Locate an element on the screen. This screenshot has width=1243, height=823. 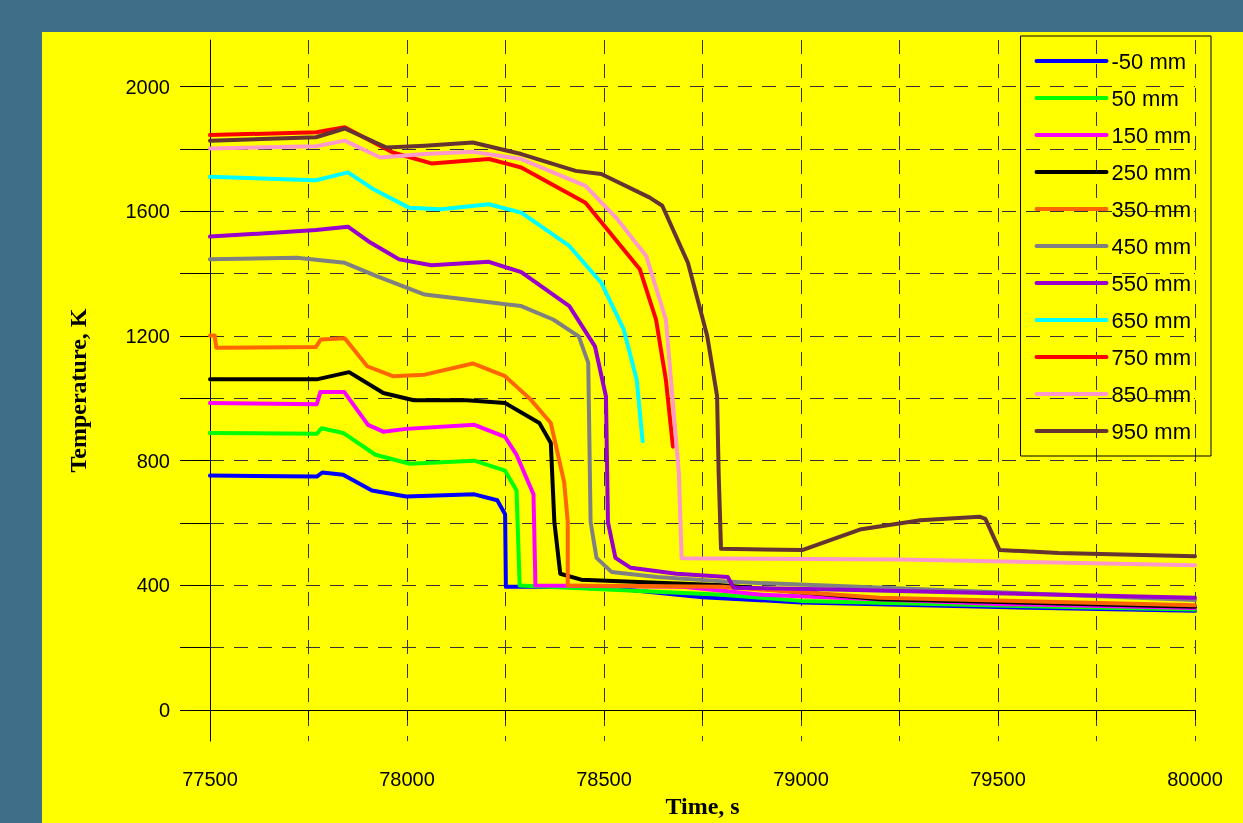
y-tick-label: 400 is located at coordinates (153, 585).